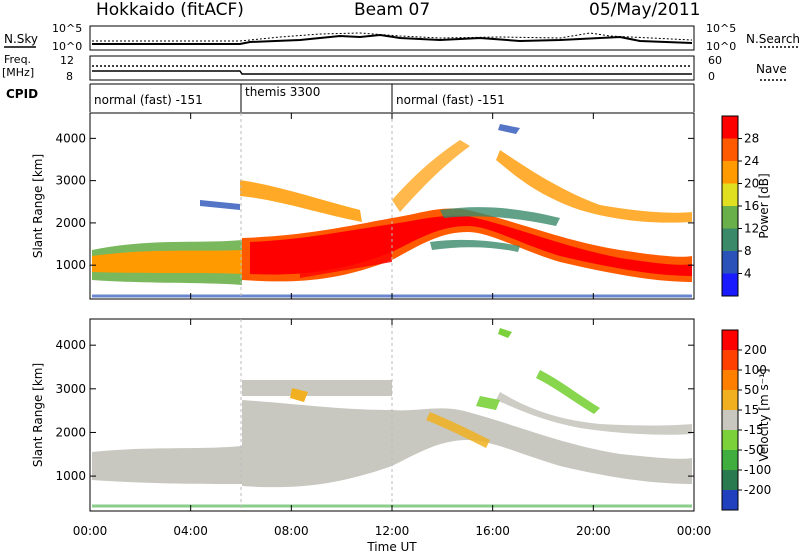 This screenshot has height=558, width=800. What do you see at coordinates (67, 28) in the screenshot?
I see `nsky-tick-high: 10^5` at bounding box center [67, 28].